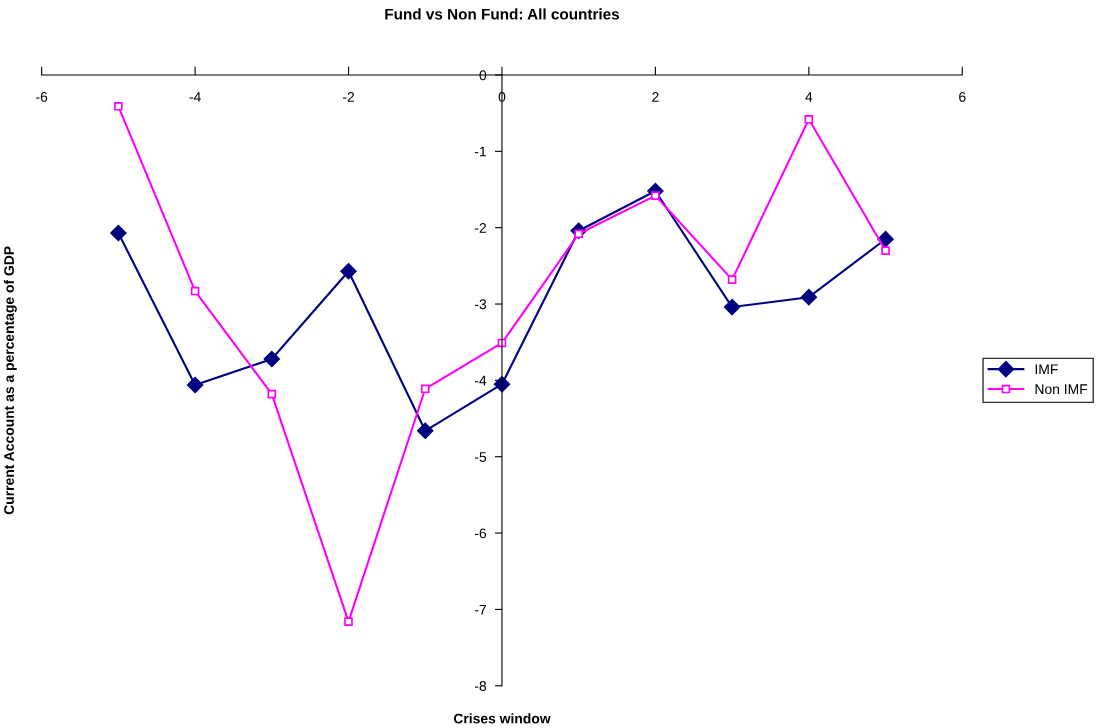  Describe the element at coordinates (10, 380) in the screenshot. I see `y-axis-title: Current Account as a percentage of GDP` at that location.